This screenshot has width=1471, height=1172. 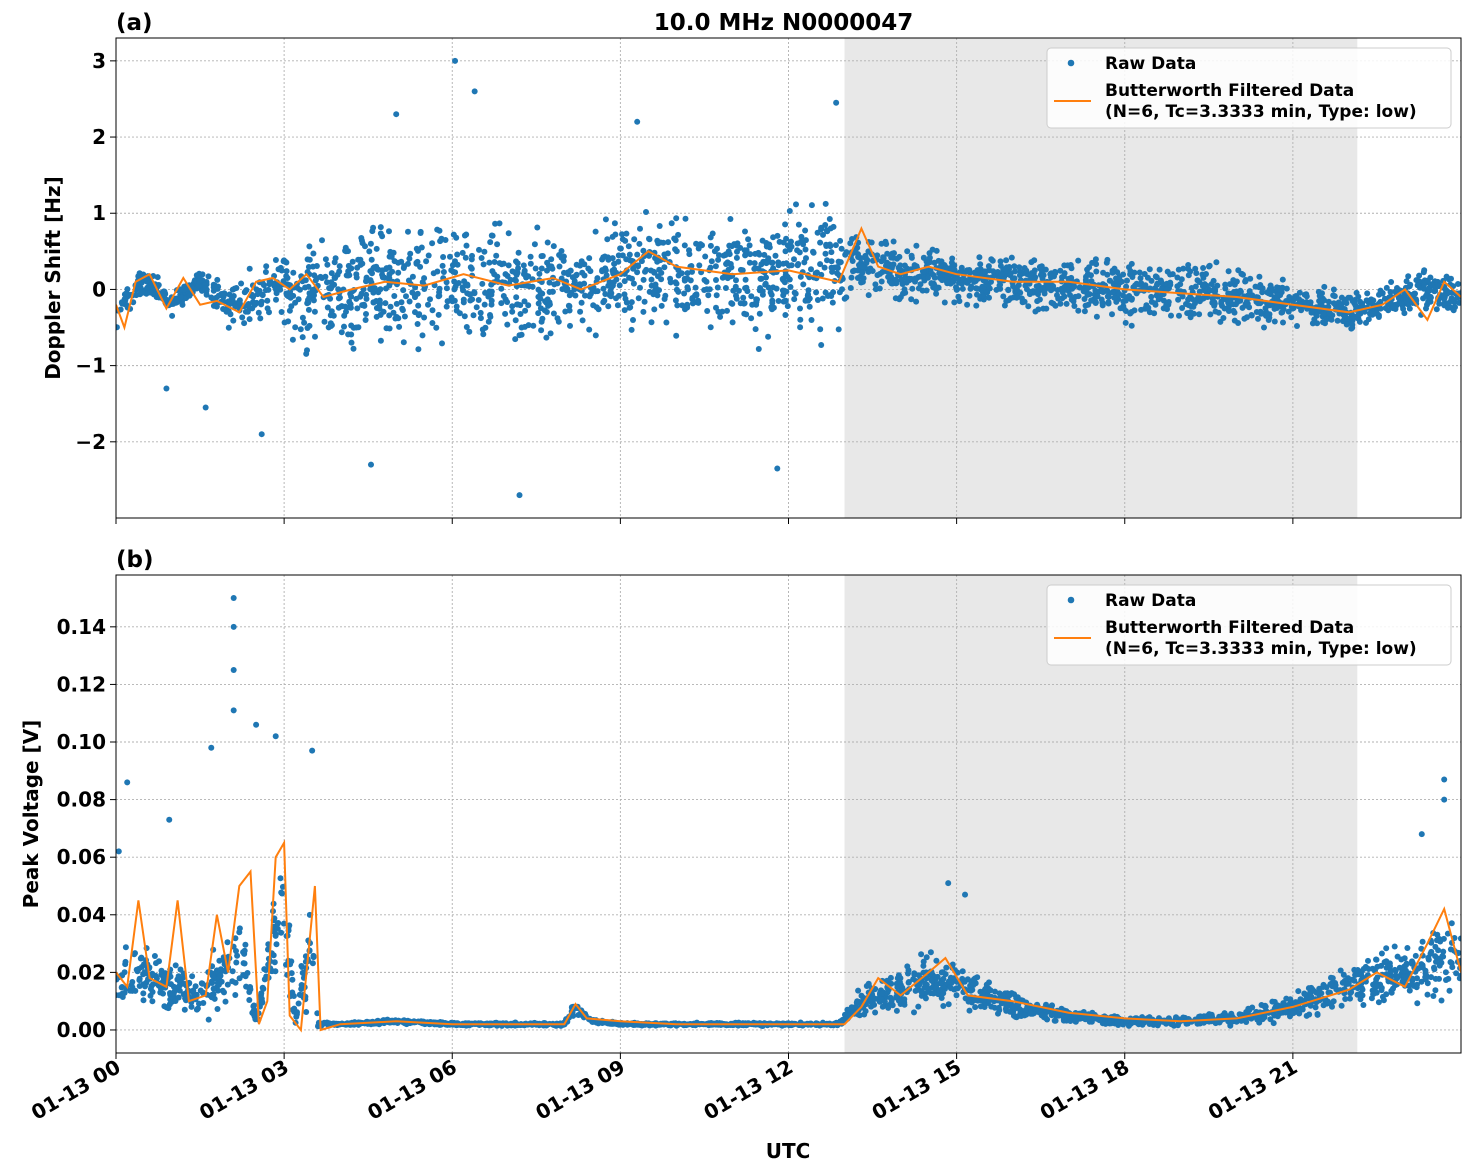 I want to click on legend-filtered-label-line2: (N=6, Tc=3.3333 min, Type: low), so click(x=1261, y=649).